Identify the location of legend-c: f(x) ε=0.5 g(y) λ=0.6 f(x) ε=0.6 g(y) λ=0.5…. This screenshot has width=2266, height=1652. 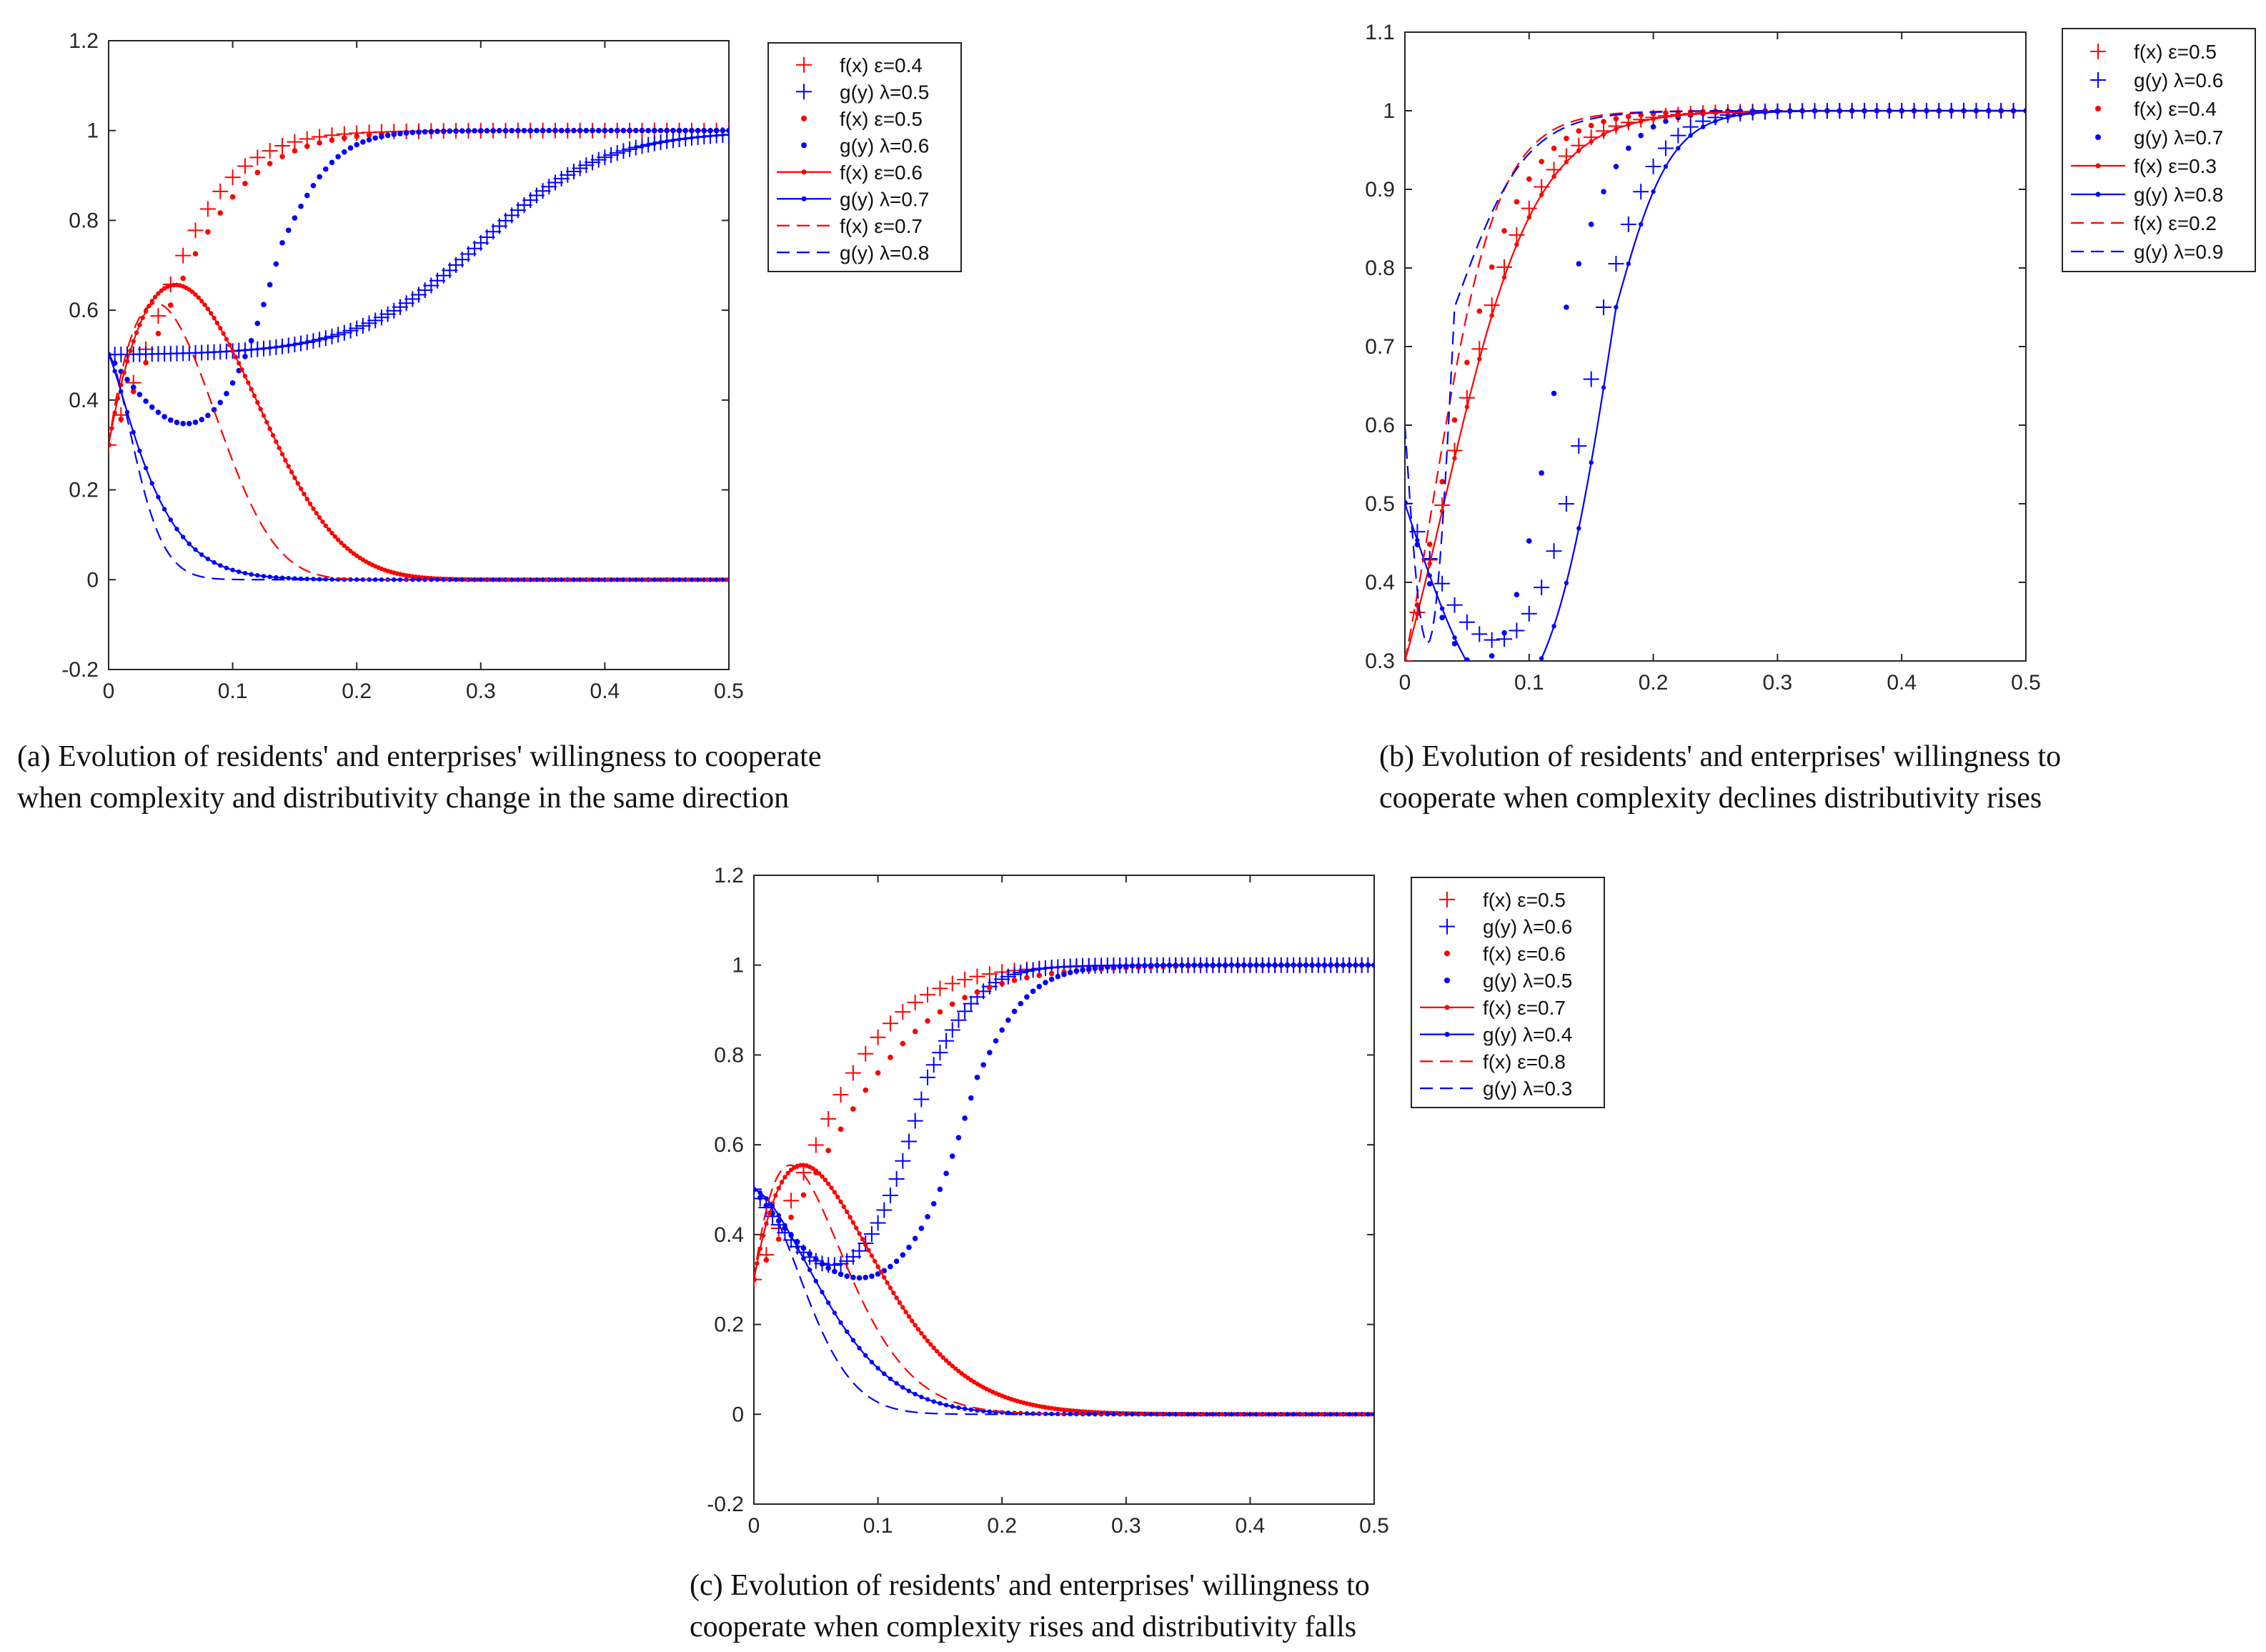
(1508, 992).